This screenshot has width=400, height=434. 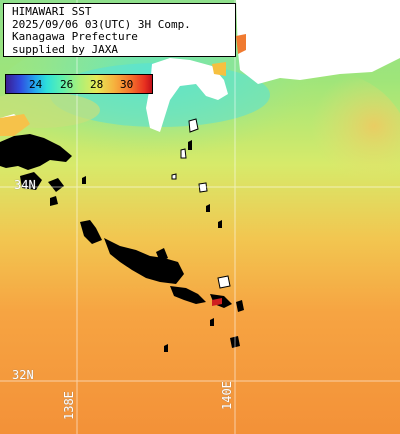 What do you see at coordinates (219, 69) in the screenshot?
I see `warm-bay-south` at bounding box center [219, 69].